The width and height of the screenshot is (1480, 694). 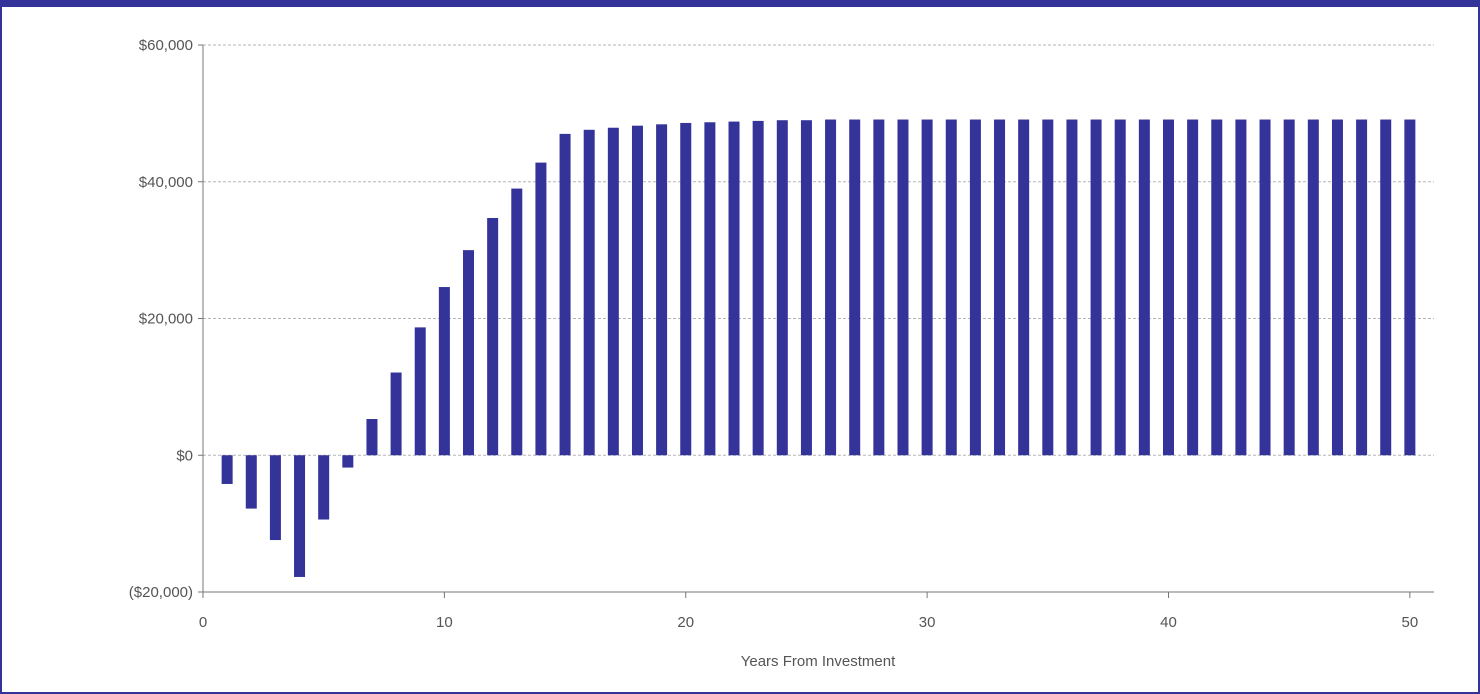 I want to click on y-tick-label: $20,000, so click(x=166, y=319).